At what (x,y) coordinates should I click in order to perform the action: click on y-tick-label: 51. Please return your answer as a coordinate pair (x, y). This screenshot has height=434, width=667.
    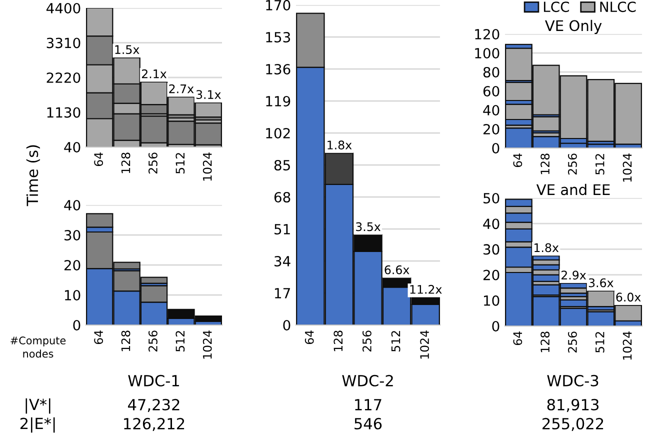
    Looking at the image, I should click on (282, 229).